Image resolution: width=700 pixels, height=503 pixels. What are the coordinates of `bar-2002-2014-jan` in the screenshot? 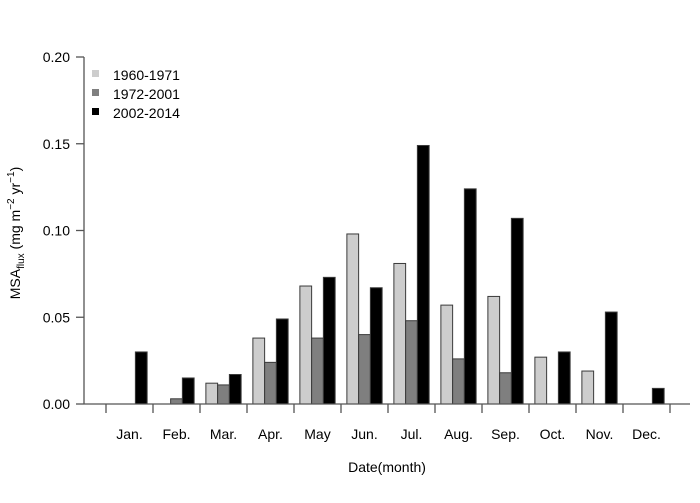 It's located at (141, 378).